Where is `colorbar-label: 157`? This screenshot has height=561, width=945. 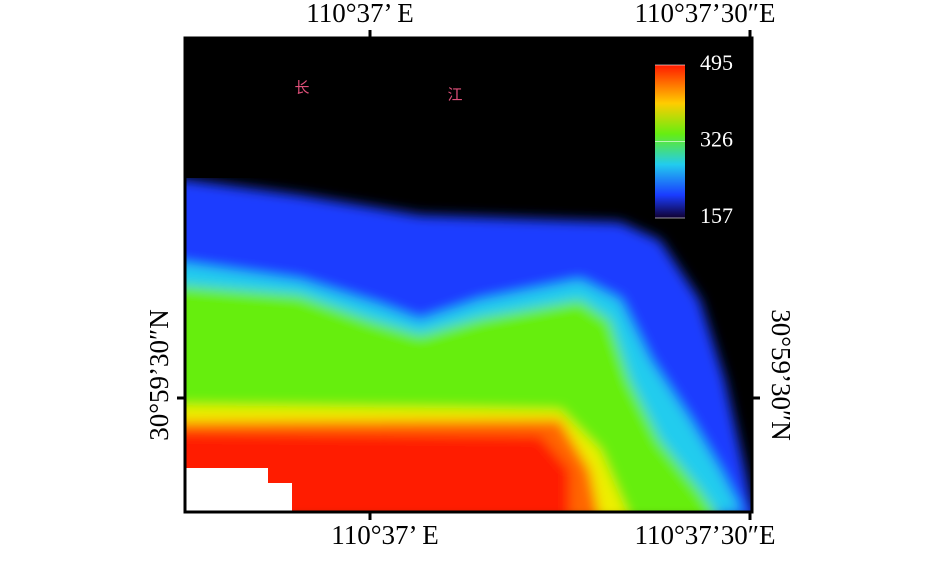
colorbar-label: 157 is located at coordinates (716, 215).